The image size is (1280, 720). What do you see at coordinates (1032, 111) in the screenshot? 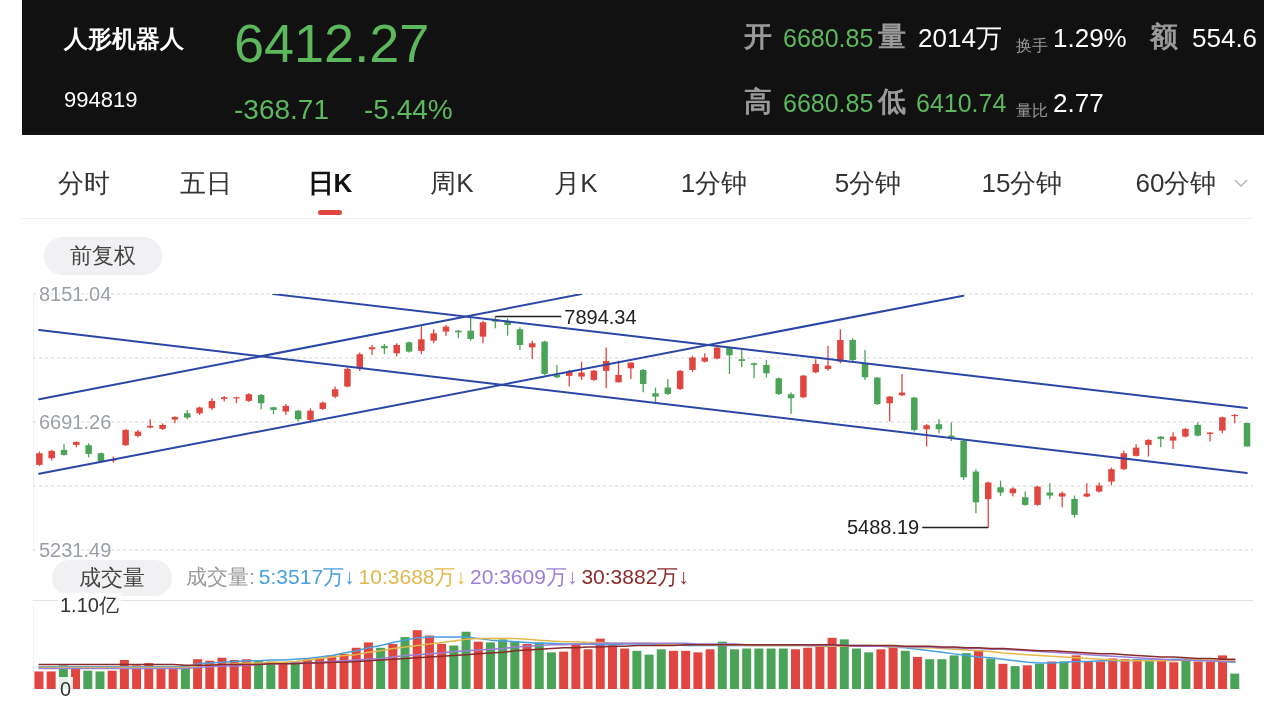
I see `text: 量比` at bounding box center [1032, 111].